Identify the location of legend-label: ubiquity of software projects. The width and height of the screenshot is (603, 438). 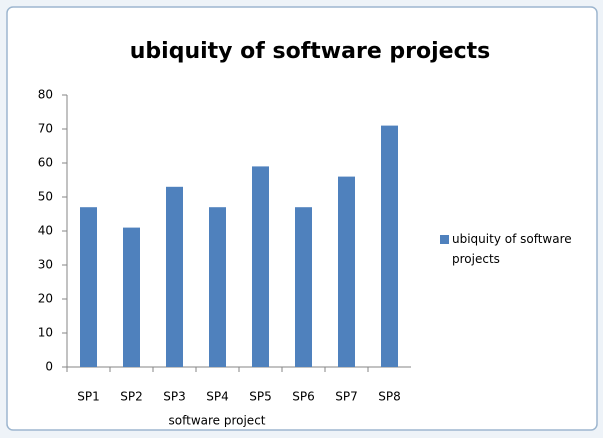
(512, 249).